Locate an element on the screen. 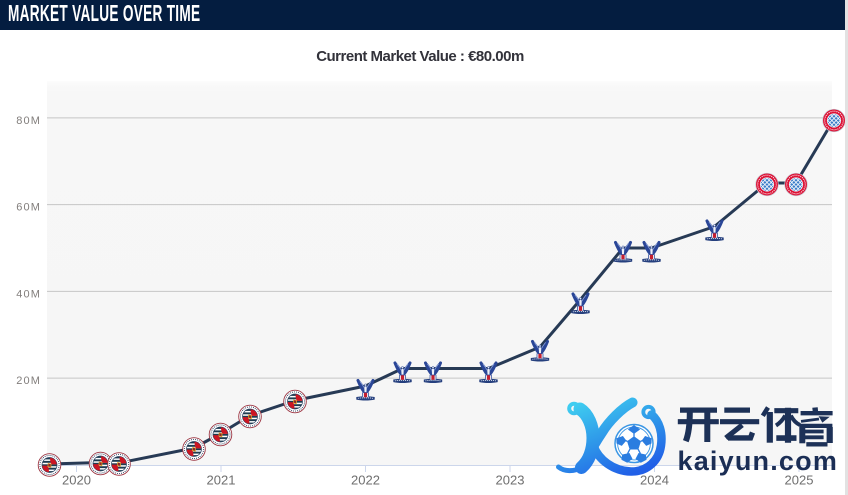  svg-text: 2021 is located at coordinates (221, 480).